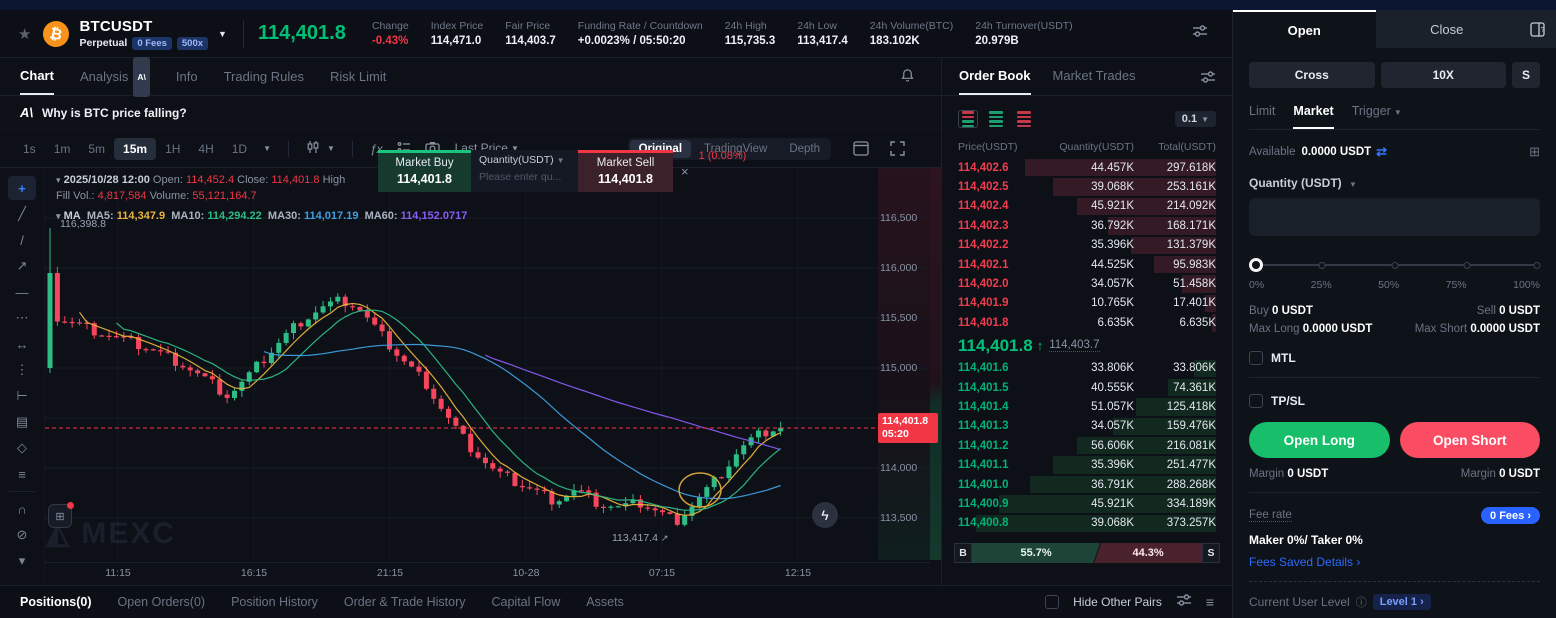  What do you see at coordinates (1537, 29) in the screenshot?
I see `position-mode-icon: ?` at bounding box center [1537, 29].